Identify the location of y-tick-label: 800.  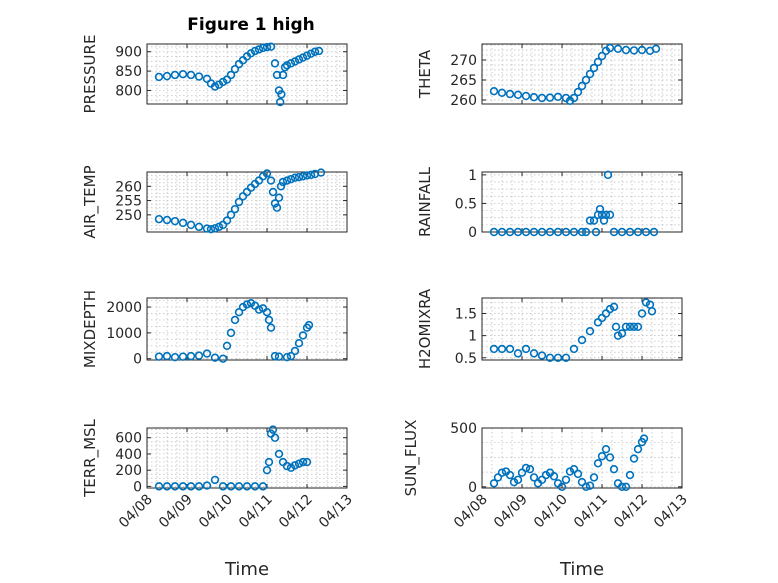
(128, 91).